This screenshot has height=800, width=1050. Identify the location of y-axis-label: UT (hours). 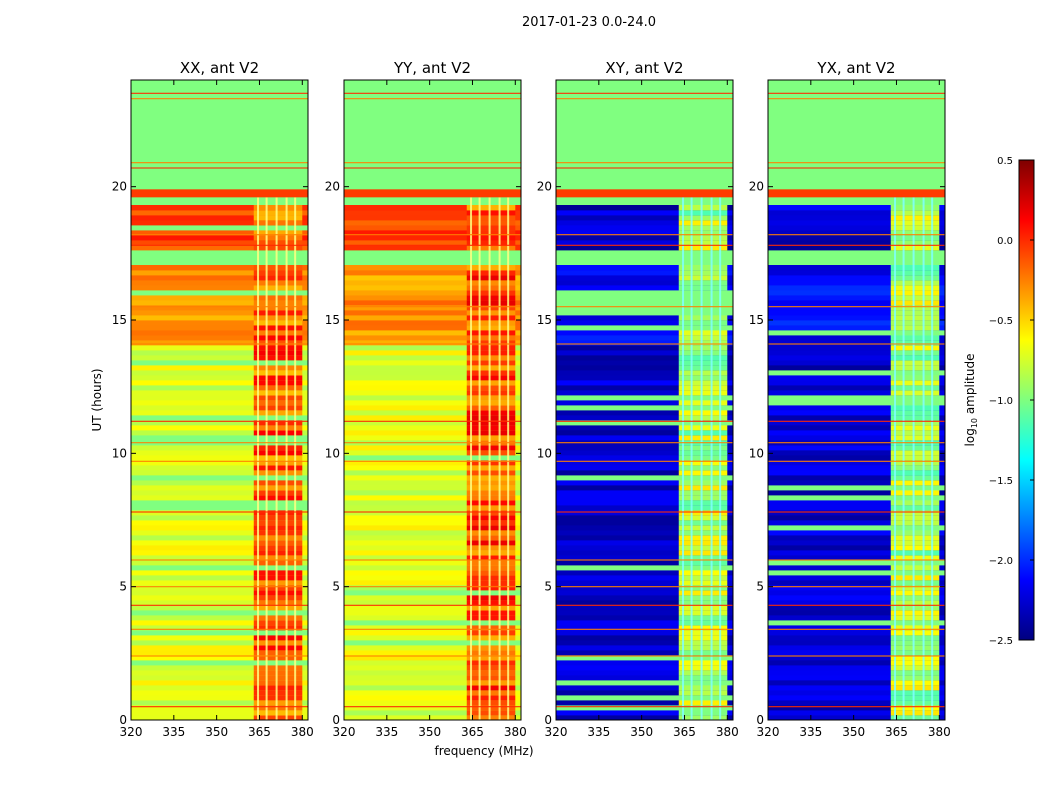
(97, 399).